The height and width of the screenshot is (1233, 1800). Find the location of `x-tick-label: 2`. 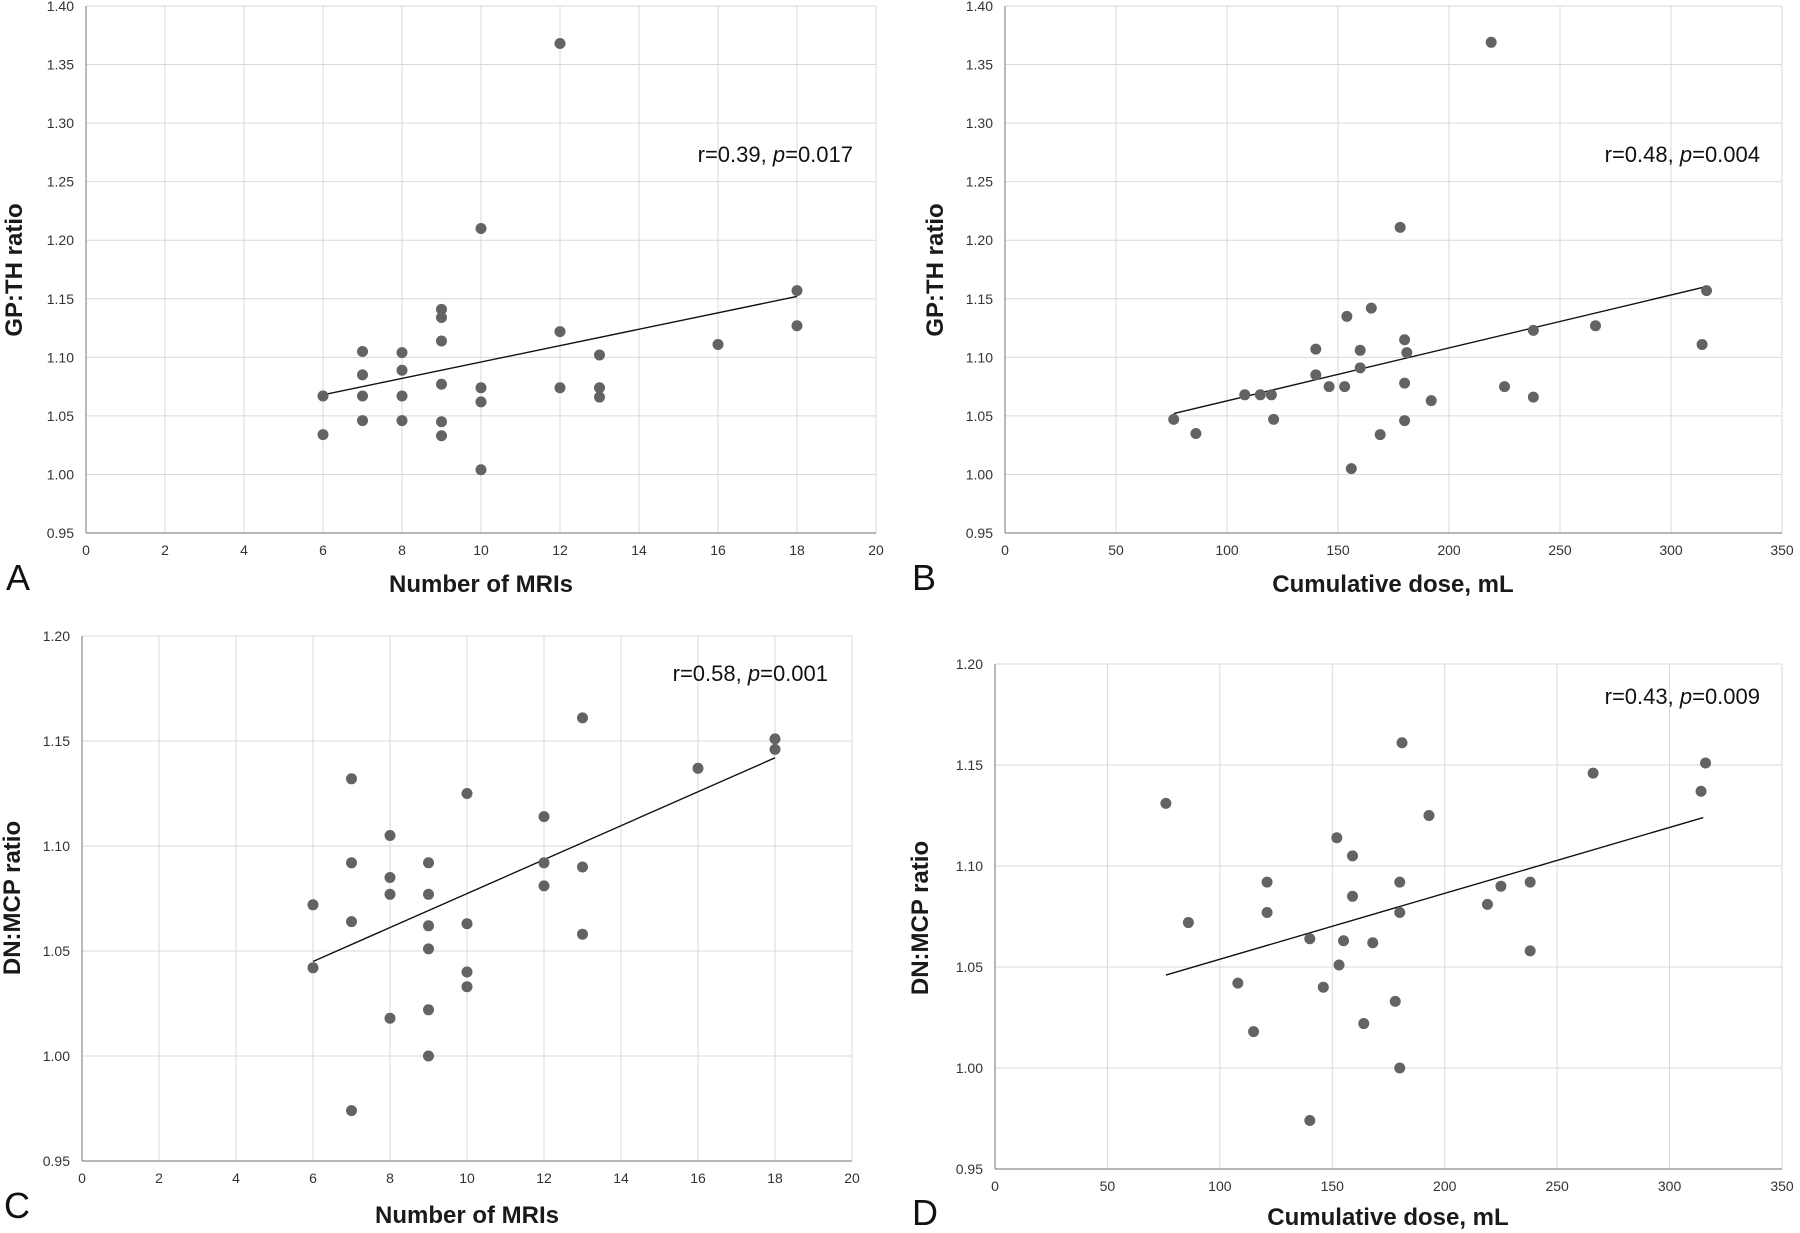

x-tick-label: 2 is located at coordinates (165, 550).